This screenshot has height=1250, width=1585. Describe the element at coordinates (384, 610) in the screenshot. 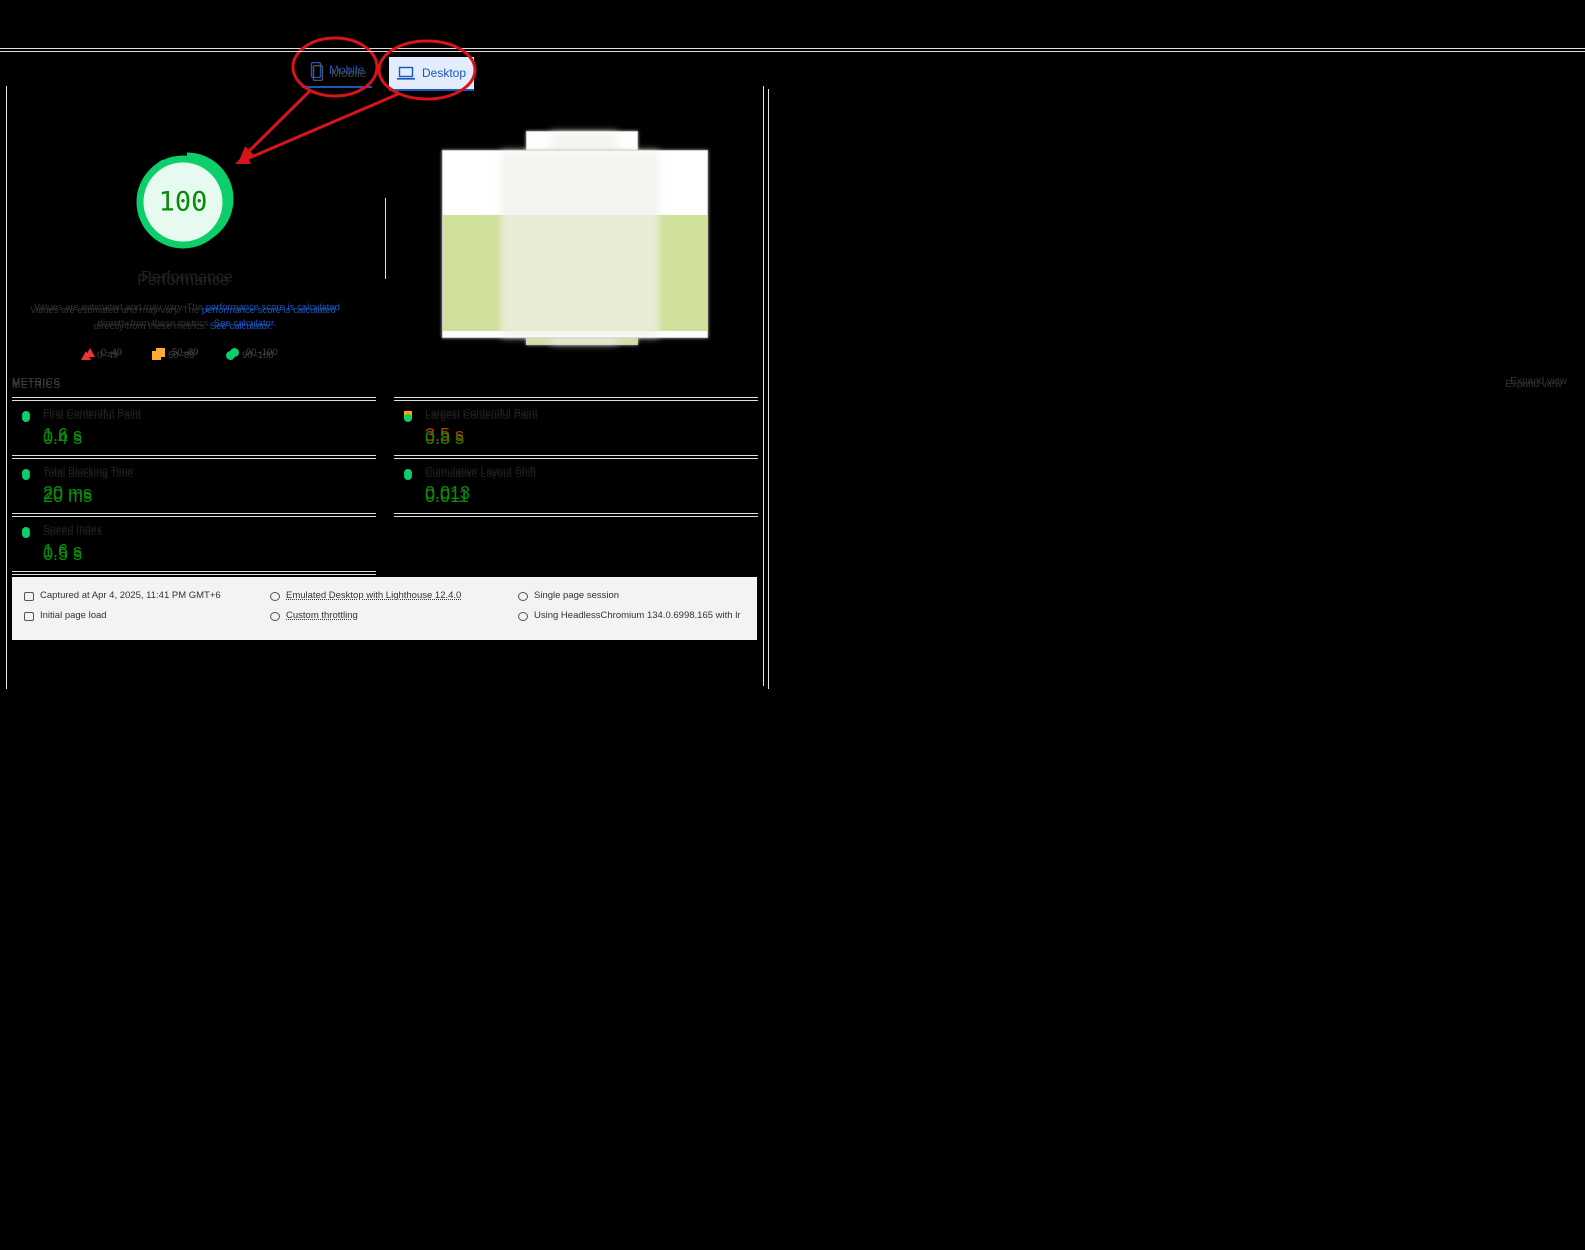

I see `footer-box` at that location.